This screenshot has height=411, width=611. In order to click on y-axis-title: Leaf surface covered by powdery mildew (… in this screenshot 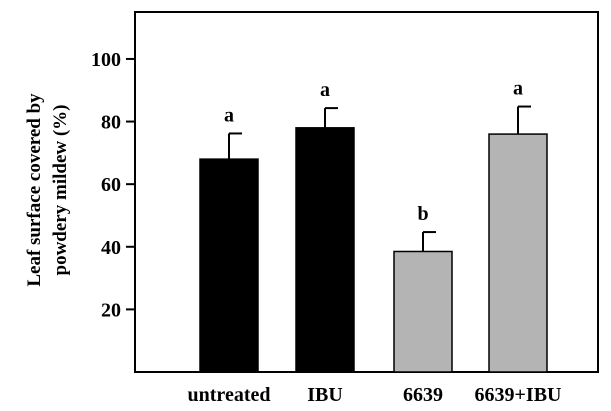, I will do `click(47, 190)`.